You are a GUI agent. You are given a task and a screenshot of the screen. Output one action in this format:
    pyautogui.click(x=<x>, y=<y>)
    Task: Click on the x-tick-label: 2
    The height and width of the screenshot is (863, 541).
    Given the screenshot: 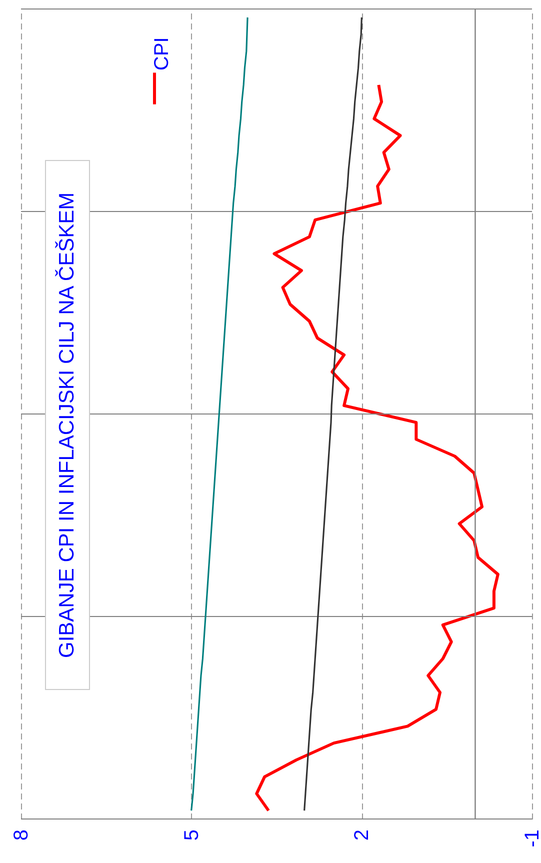 What is the action you would take?
    pyautogui.click(x=362, y=835)
    